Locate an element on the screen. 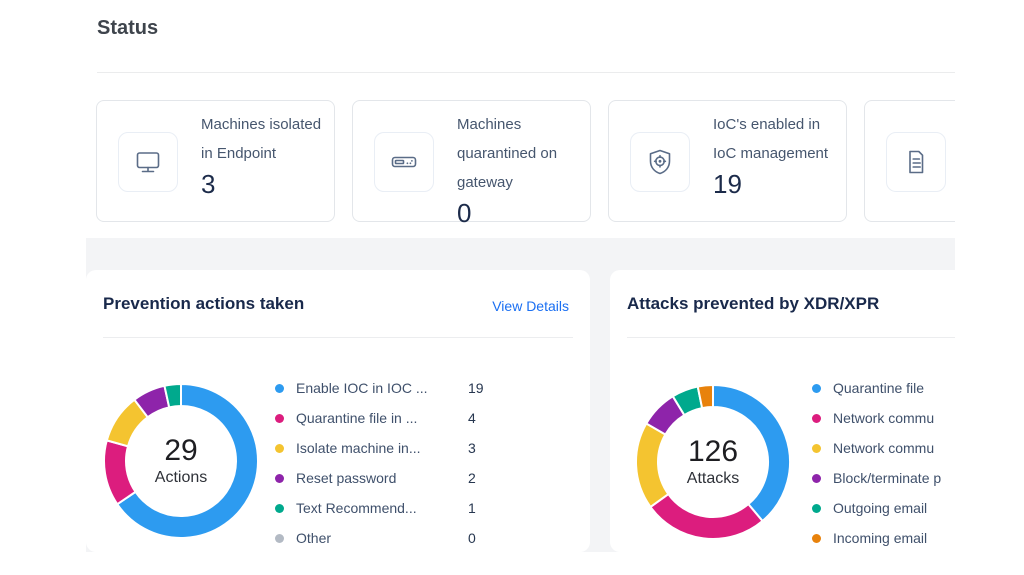 Image resolution: width=1024 pixels, height=575 pixels. status-card: Machines quarantined on gateway 0 is located at coordinates (471, 164).